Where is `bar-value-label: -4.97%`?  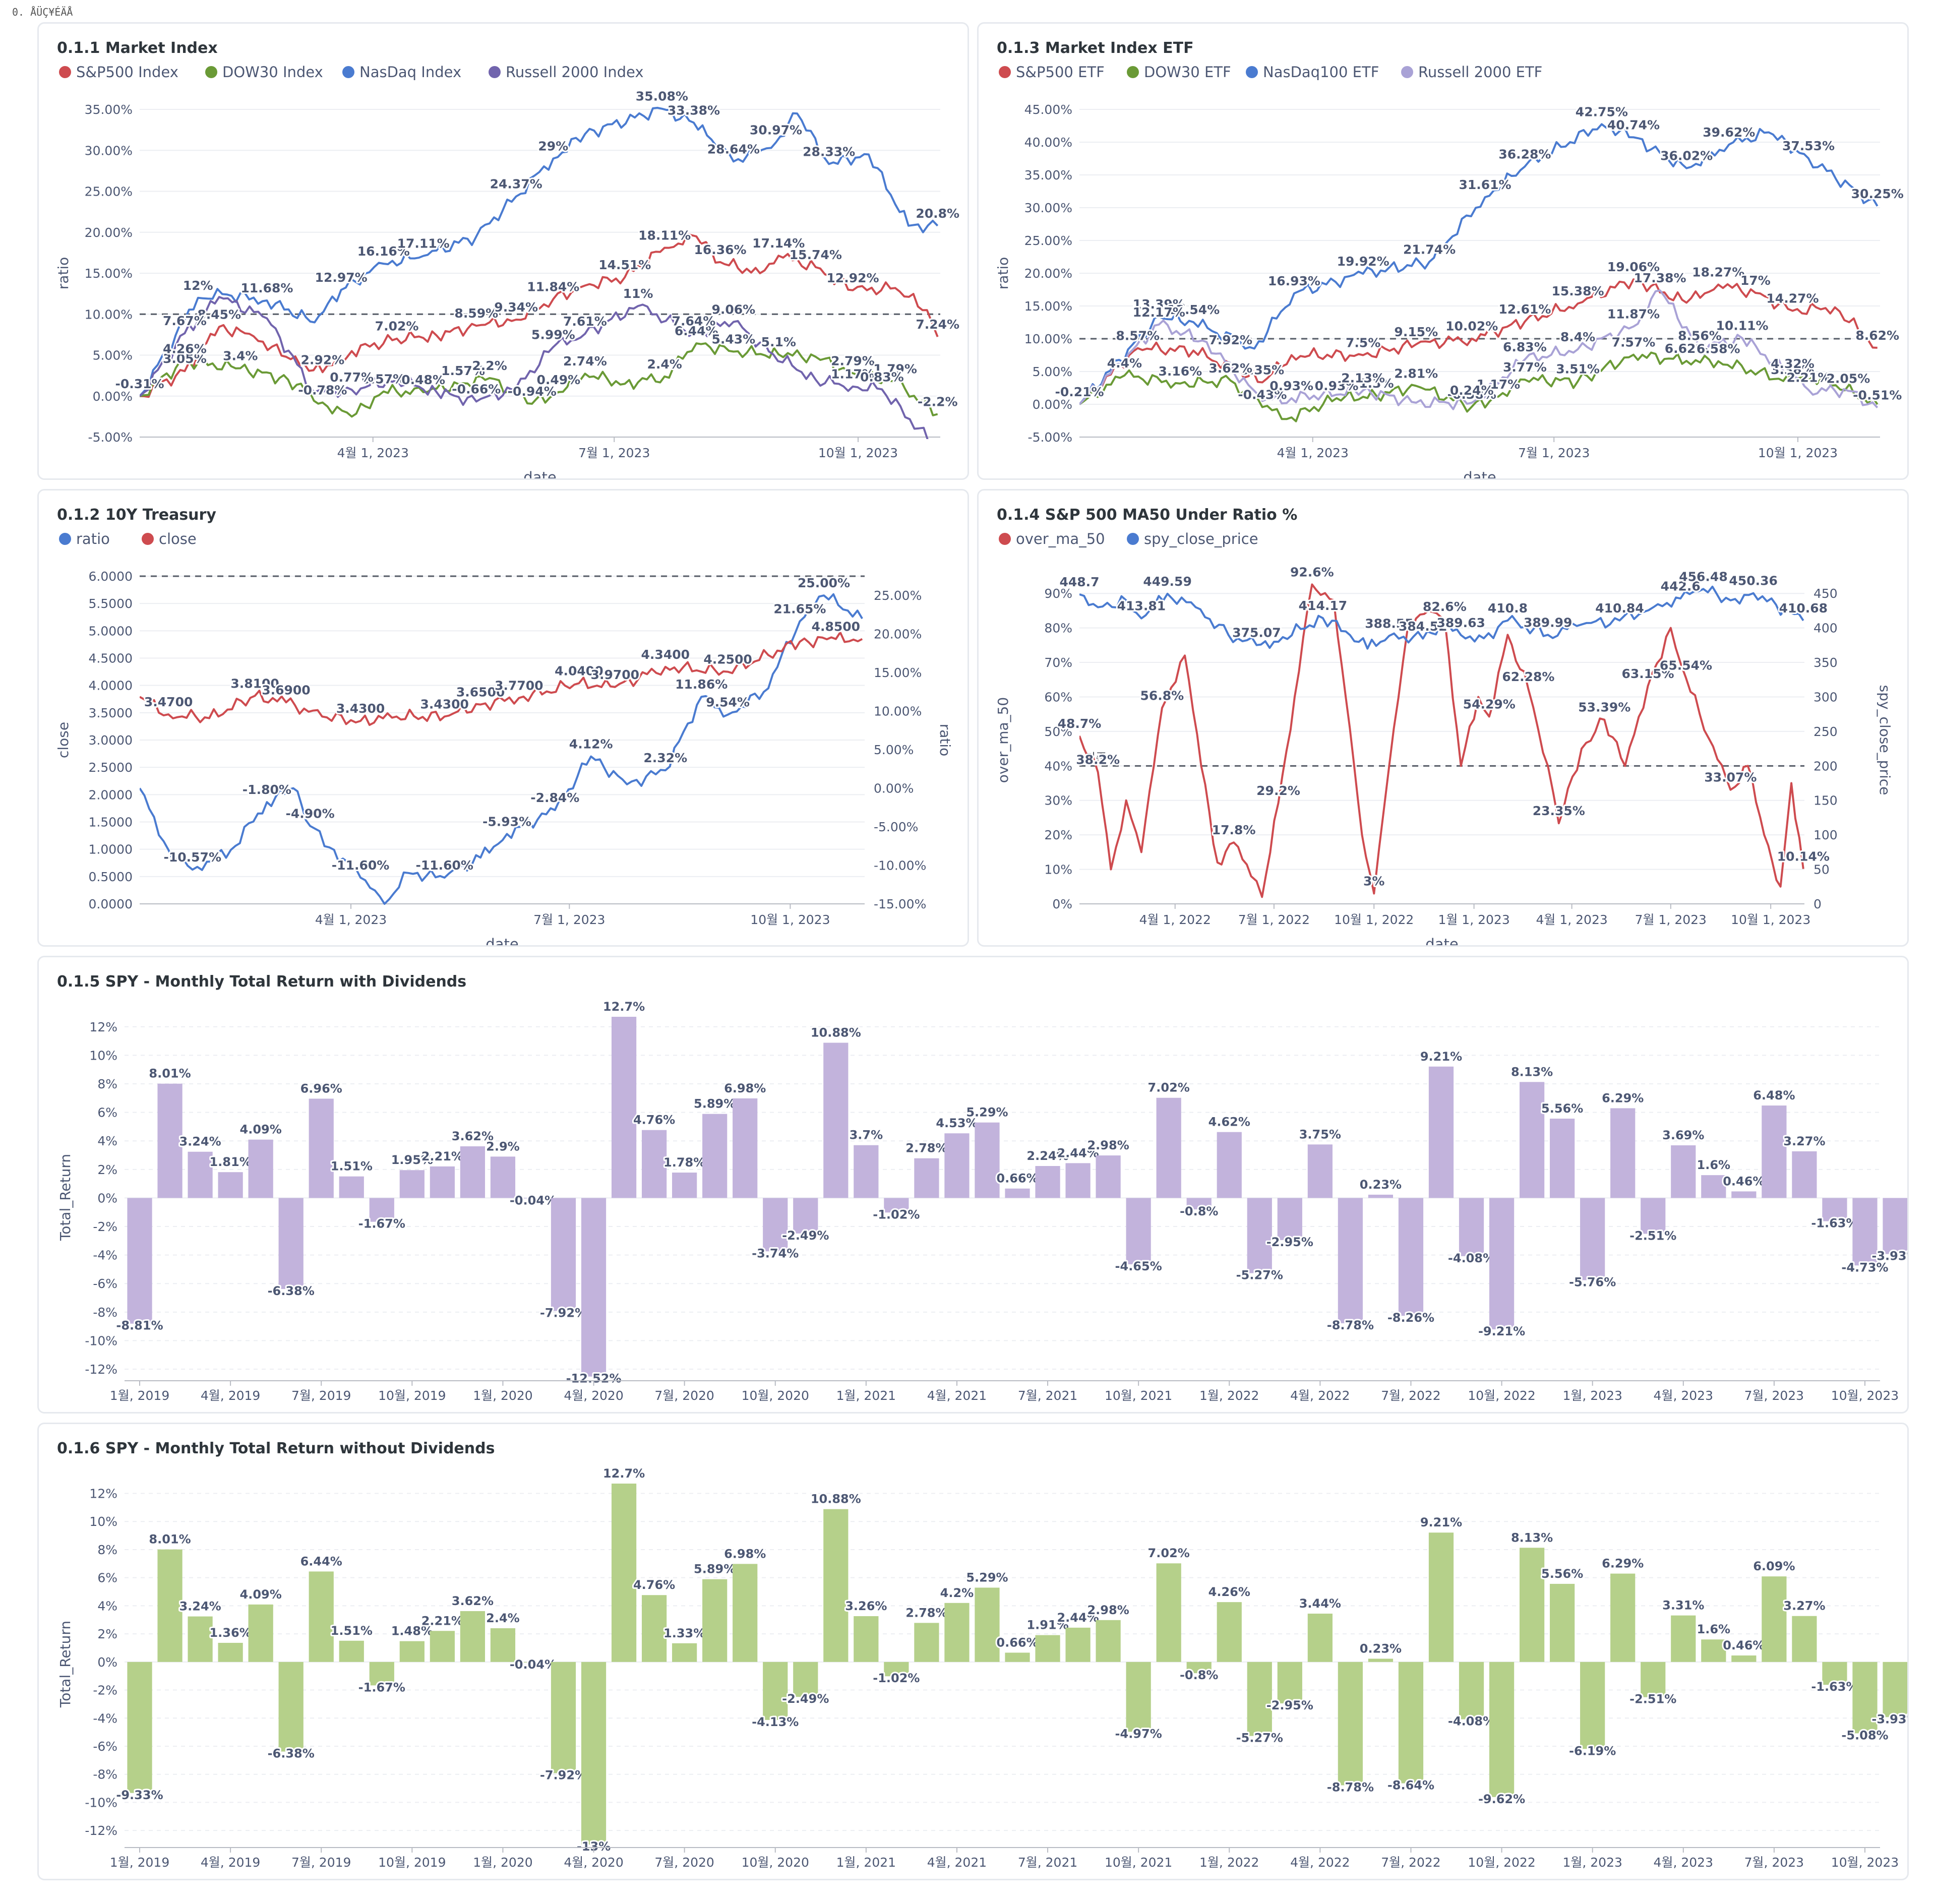 bar-value-label: -4.97% is located at coordinates (1138, 1734).